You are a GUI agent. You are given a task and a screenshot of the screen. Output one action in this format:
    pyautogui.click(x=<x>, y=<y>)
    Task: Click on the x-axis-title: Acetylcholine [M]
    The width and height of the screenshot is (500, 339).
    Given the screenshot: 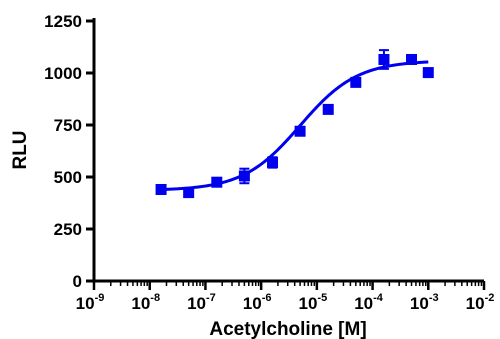 What is the action you would take?
    pyautogui.click(x=287, y=329)
    